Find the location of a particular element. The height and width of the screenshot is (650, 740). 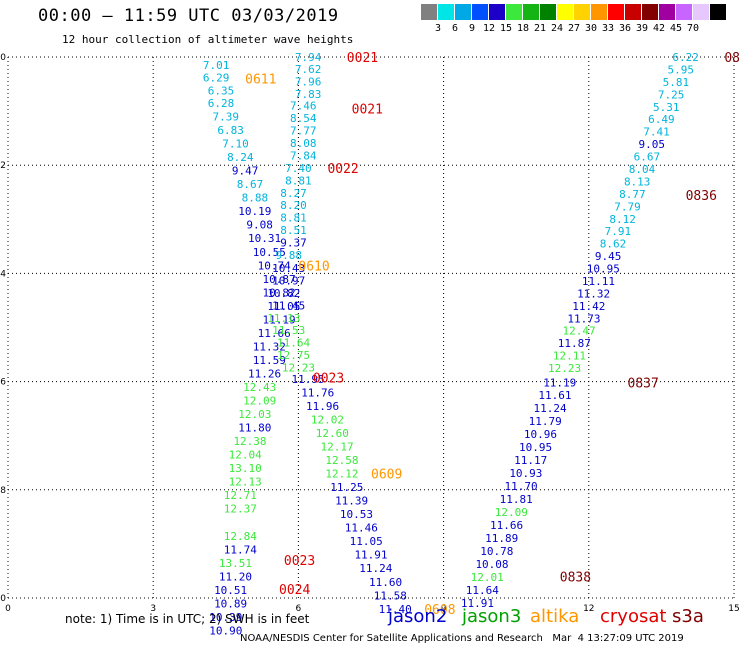

wave-height-point: 10.78 is located at coordinates (496, 551).